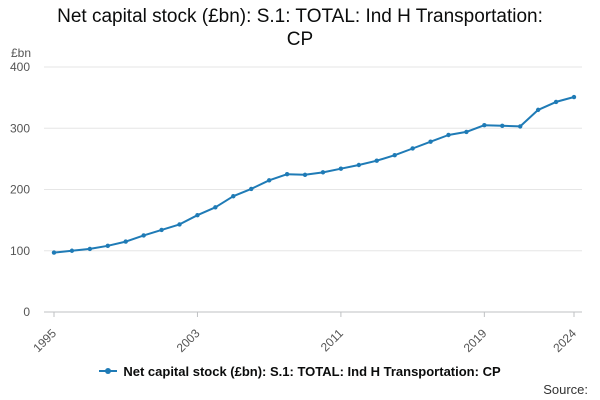 This screenshot has height=400, width=600. Describe the element at coordinates (54, 252) in the screenshot. I see `data-point-1995` at that location.